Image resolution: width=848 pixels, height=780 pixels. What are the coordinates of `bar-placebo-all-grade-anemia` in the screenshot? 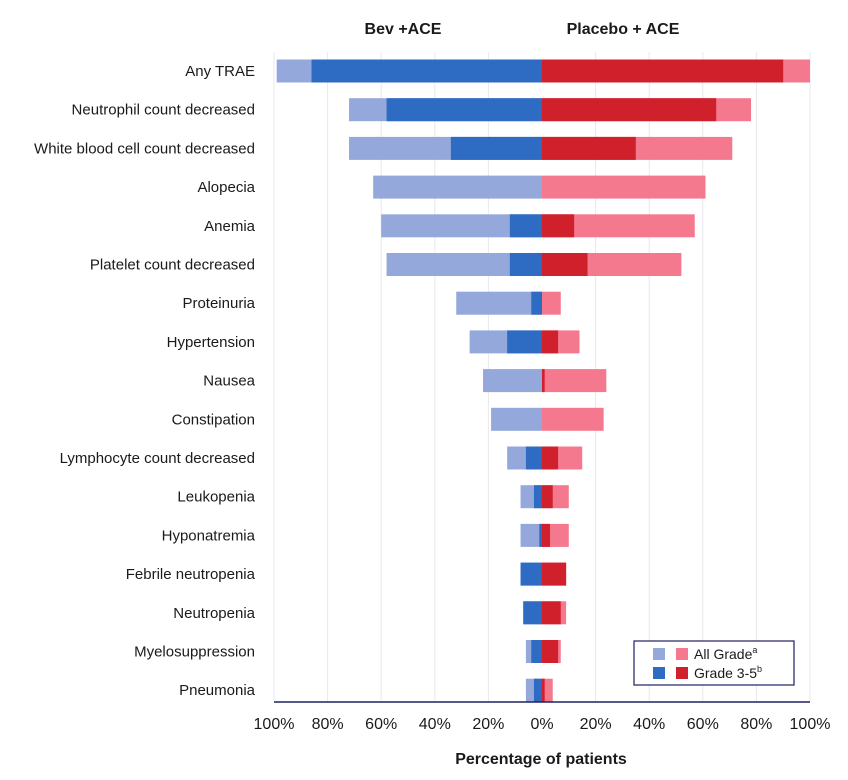 It's located at (618, 226).